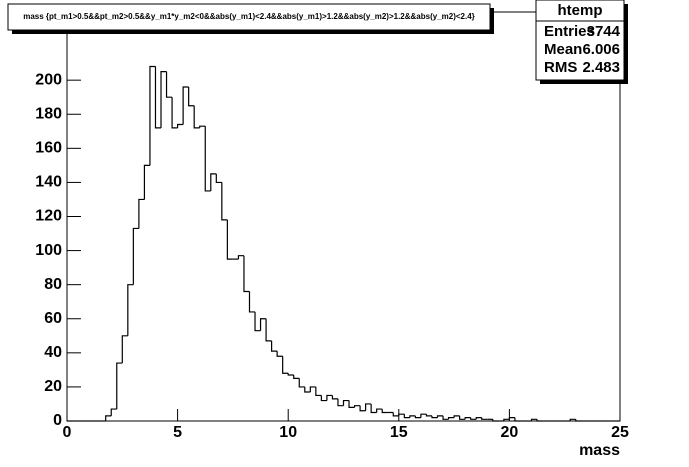  Describe the element at coordinates (569, 31) in the screenshot. I see `stats-label: Entries` at that location.